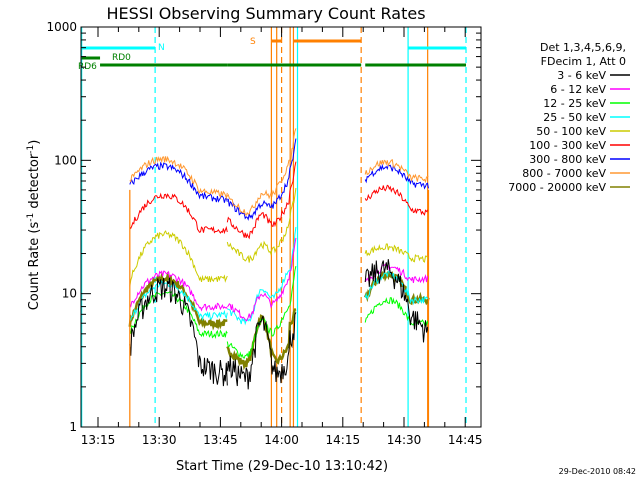 This screenshot has width=640, height=480. Describe the element at coordinates (578, 89) in the screenshot. I see `legend-entry-label: 6 - 12 keV` at that location.